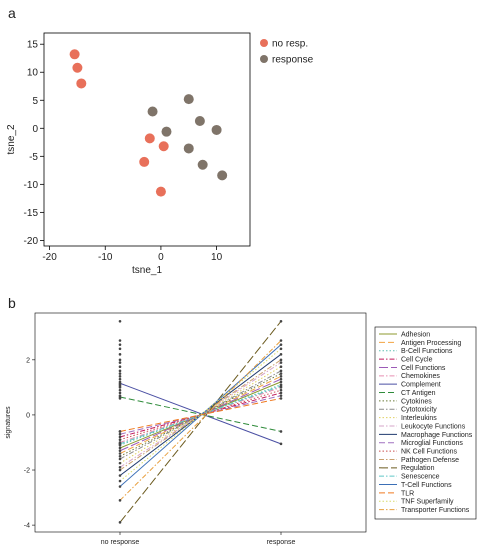  I want to click on legend-marker-response, so click(264, 59).